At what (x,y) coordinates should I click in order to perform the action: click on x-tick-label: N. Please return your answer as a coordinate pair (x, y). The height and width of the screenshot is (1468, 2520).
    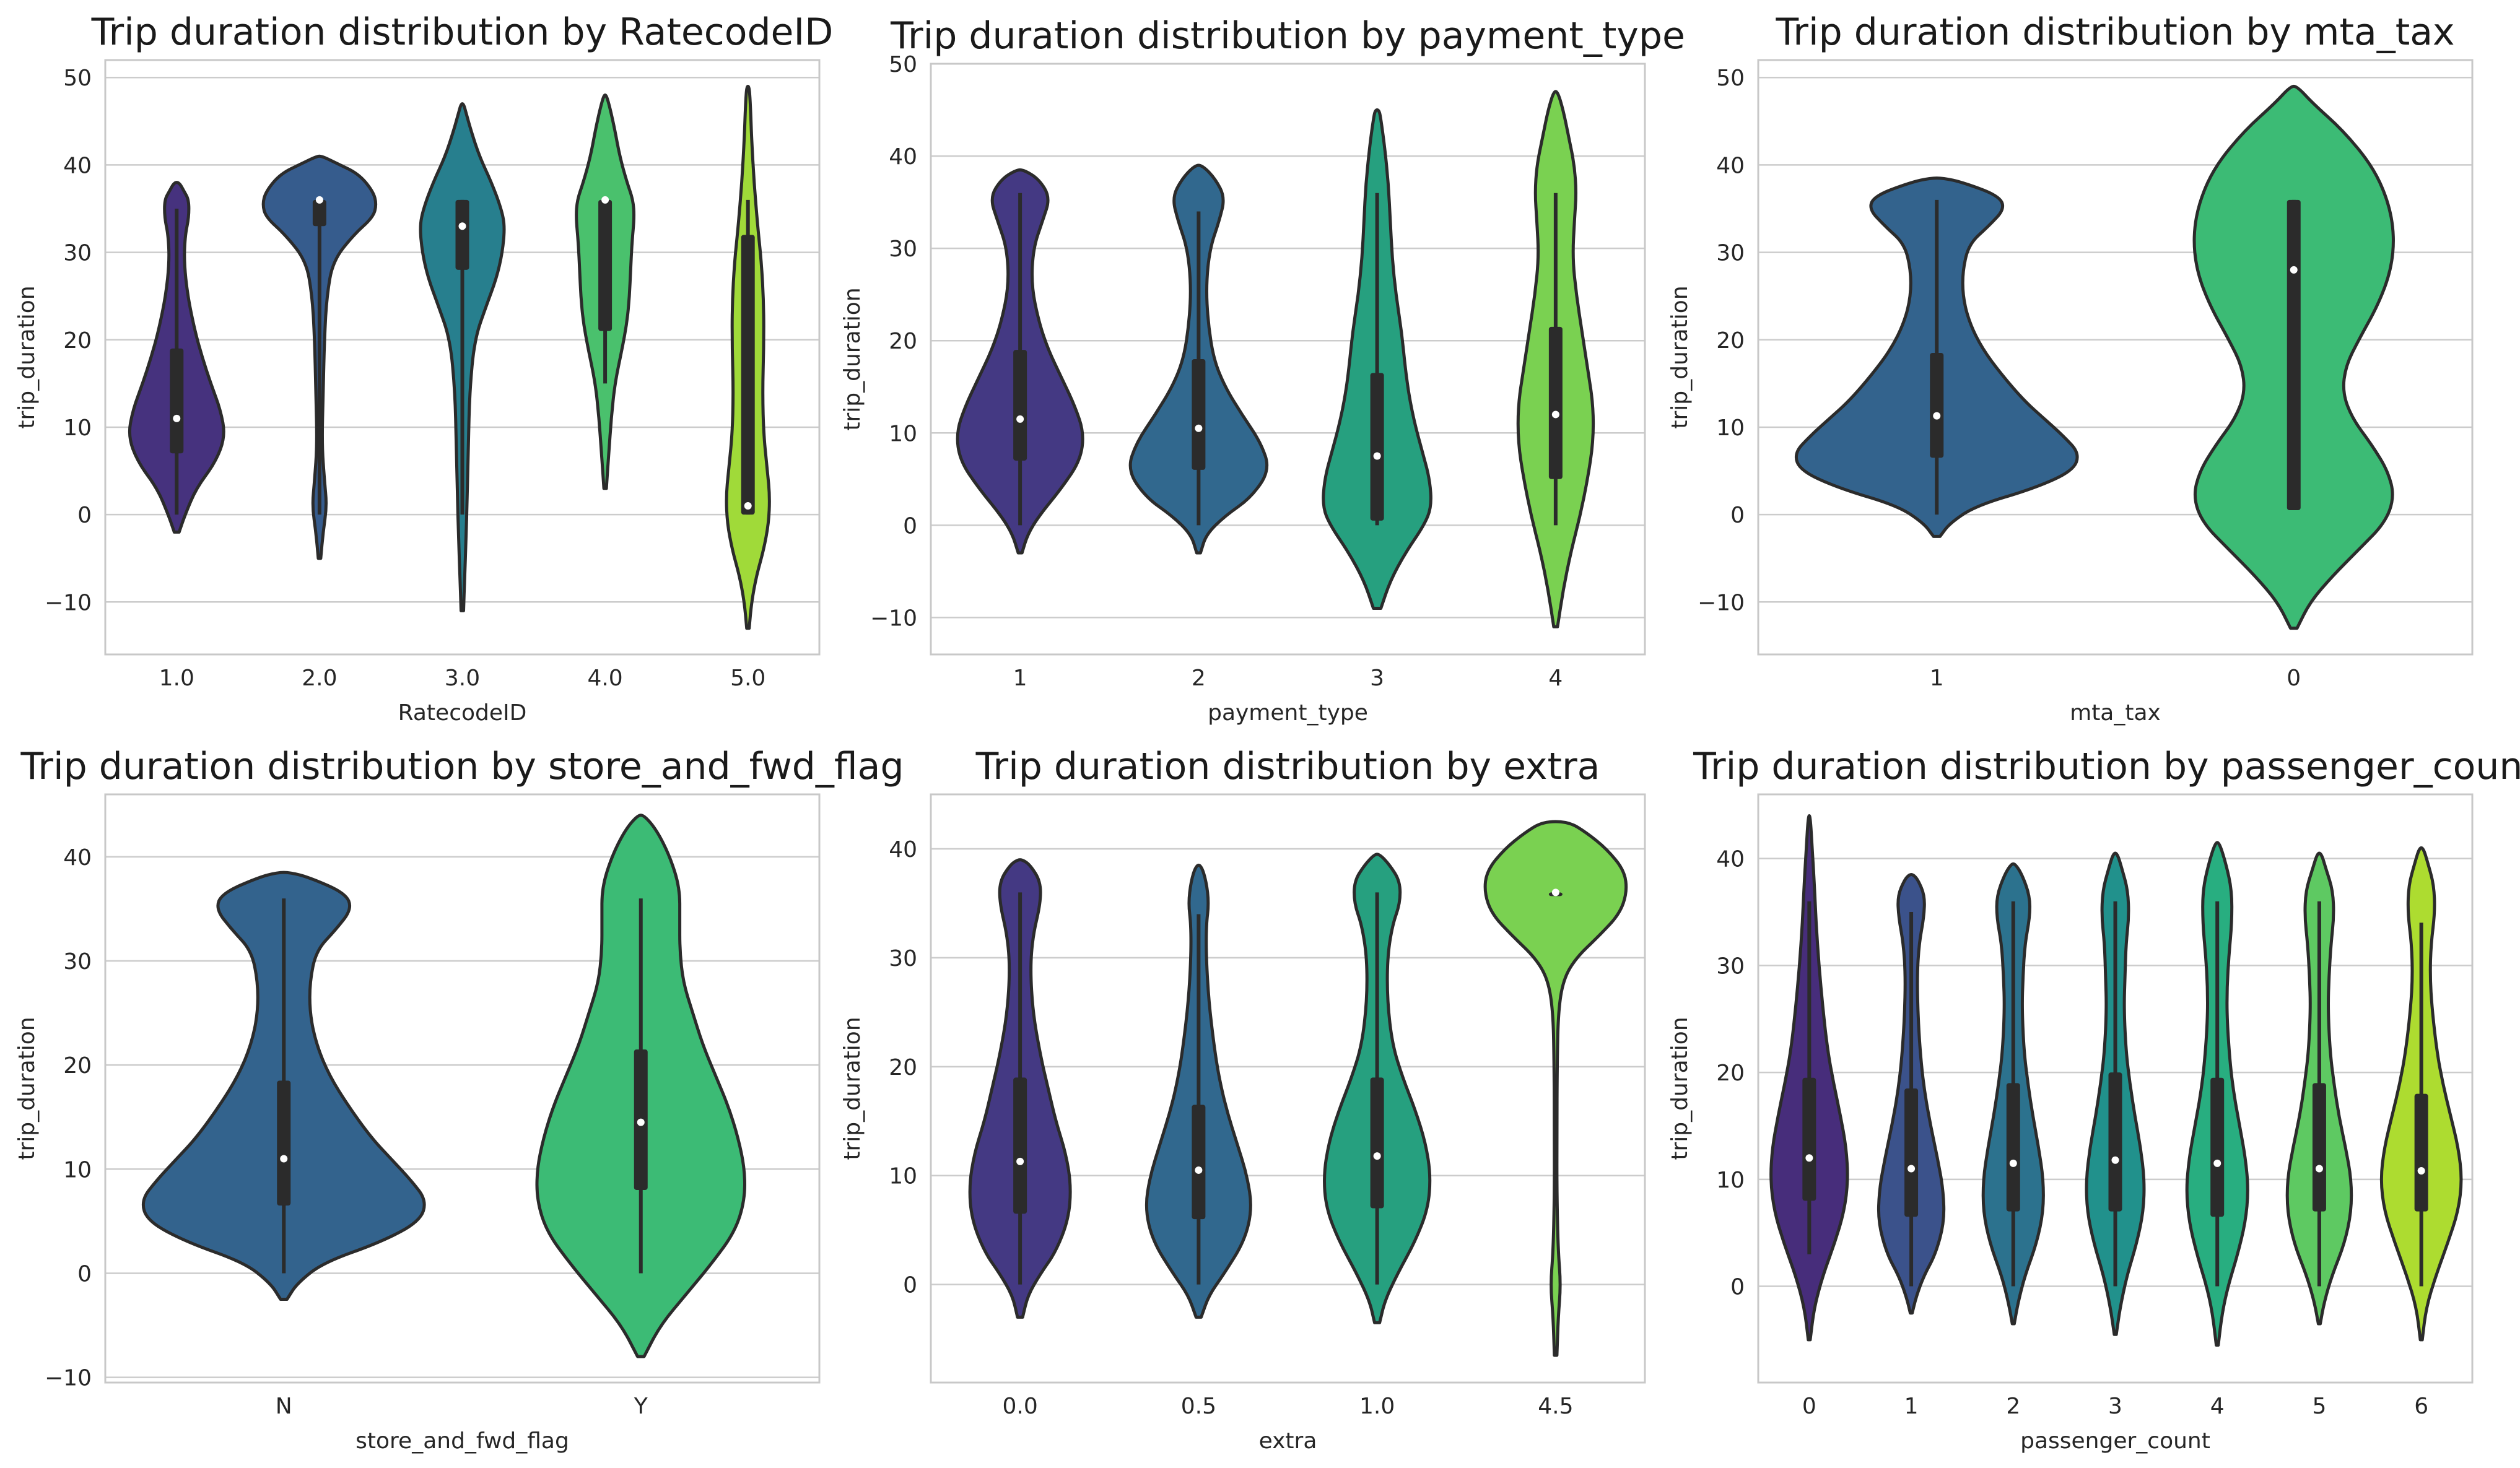
    Looking at the image, I should click on (284, 1406).